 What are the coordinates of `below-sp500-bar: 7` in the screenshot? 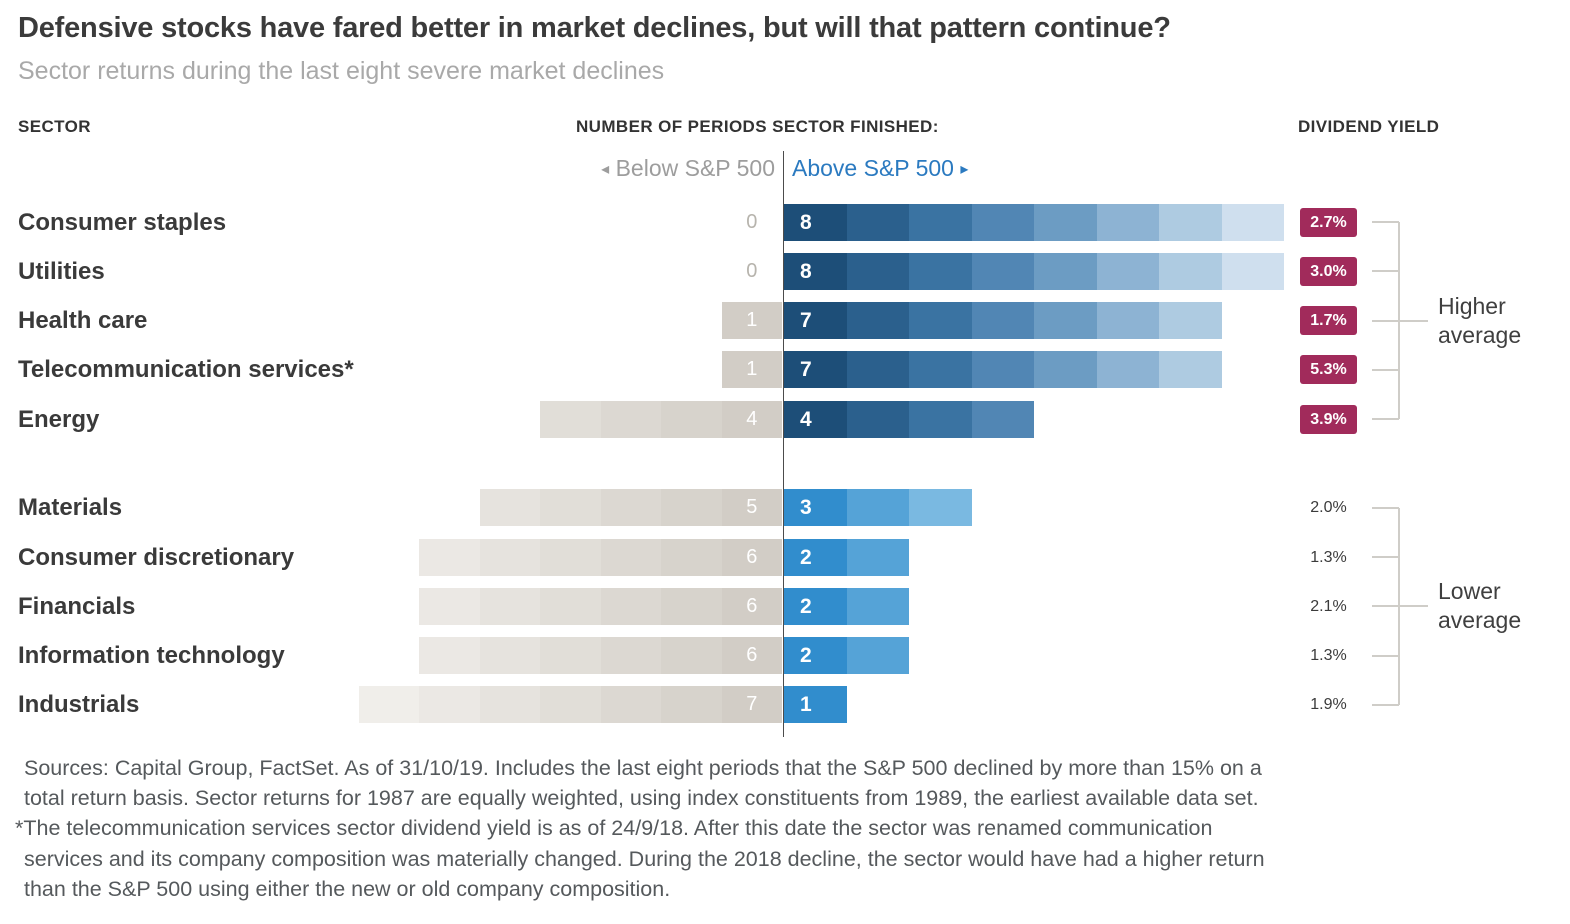 It's located at (570, 705).